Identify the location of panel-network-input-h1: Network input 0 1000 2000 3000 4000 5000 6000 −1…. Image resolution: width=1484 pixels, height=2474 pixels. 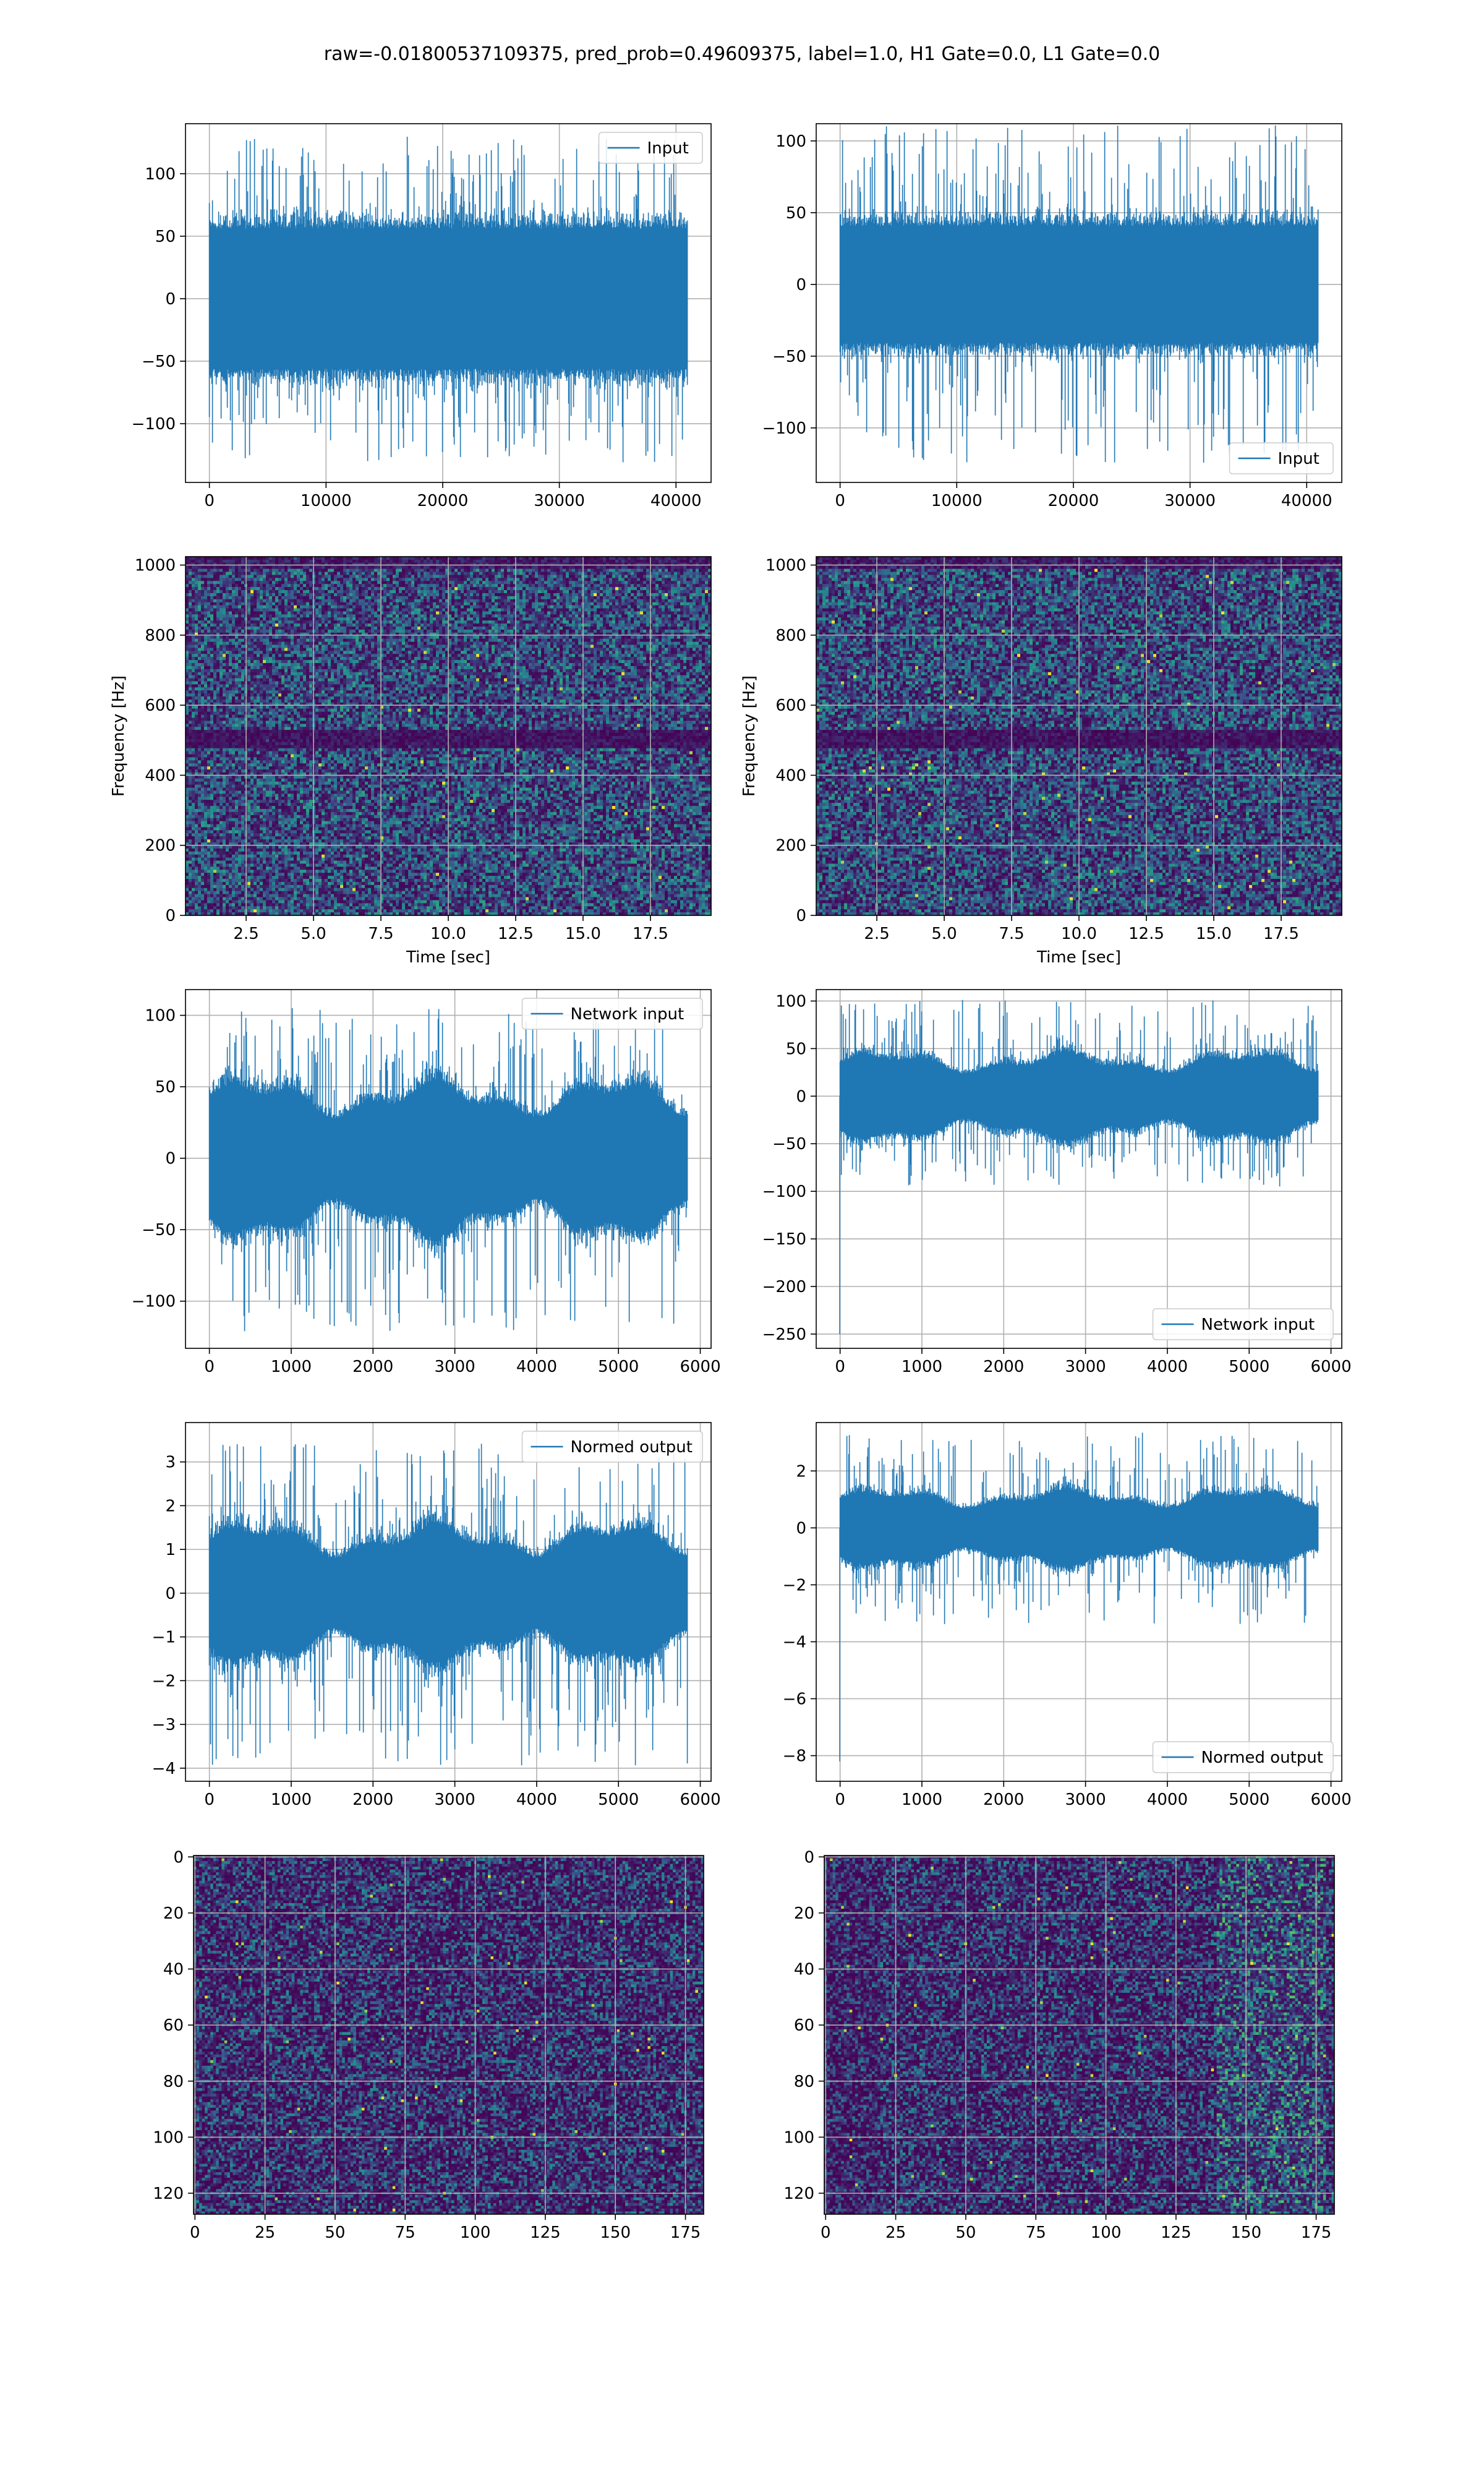
(426, 1183).